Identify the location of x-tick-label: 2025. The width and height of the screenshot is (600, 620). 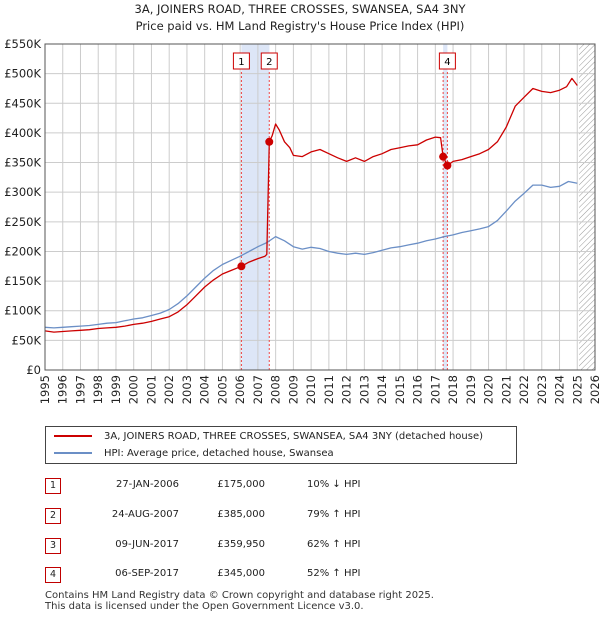
(577, 389).